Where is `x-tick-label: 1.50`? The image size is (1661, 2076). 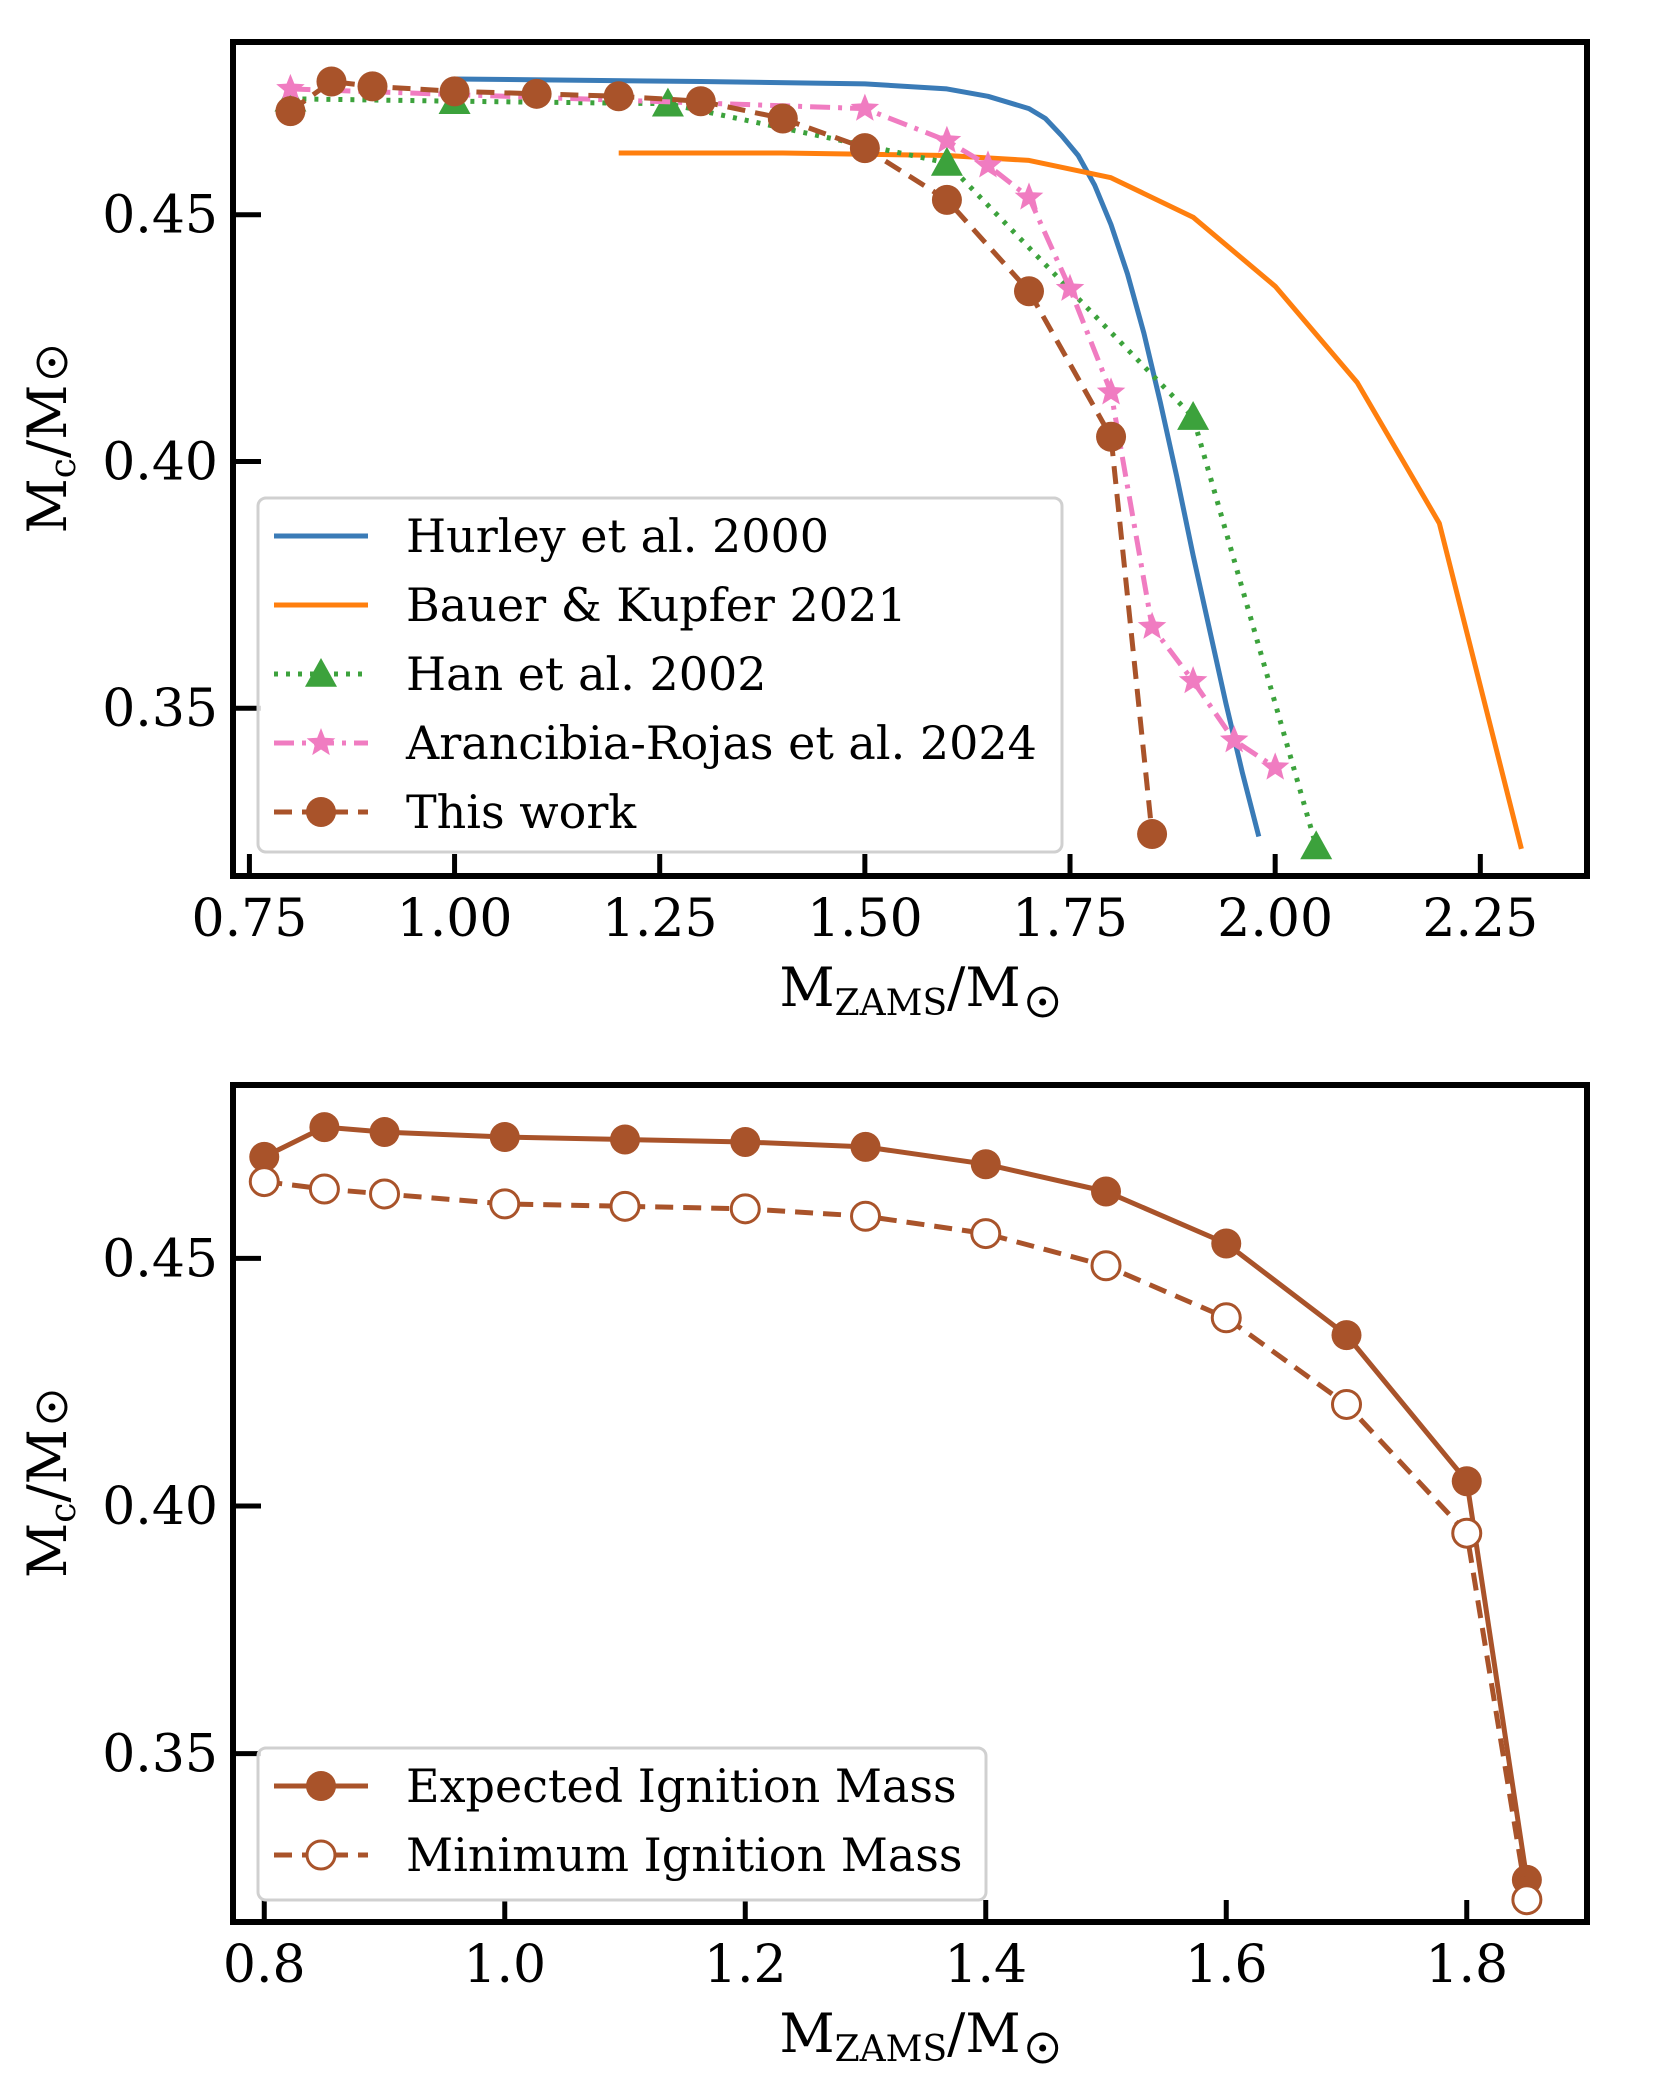
x-tick-label: 1.50 is located at coordinates (865, 919).